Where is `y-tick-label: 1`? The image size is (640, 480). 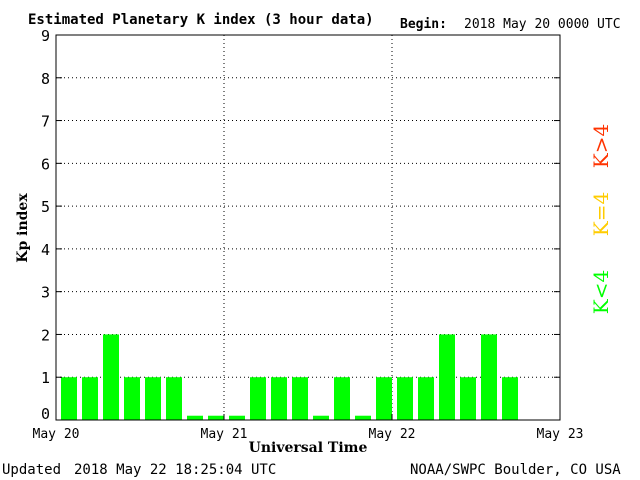
y-tick-label: 1 is located at coordinates (45, 378).